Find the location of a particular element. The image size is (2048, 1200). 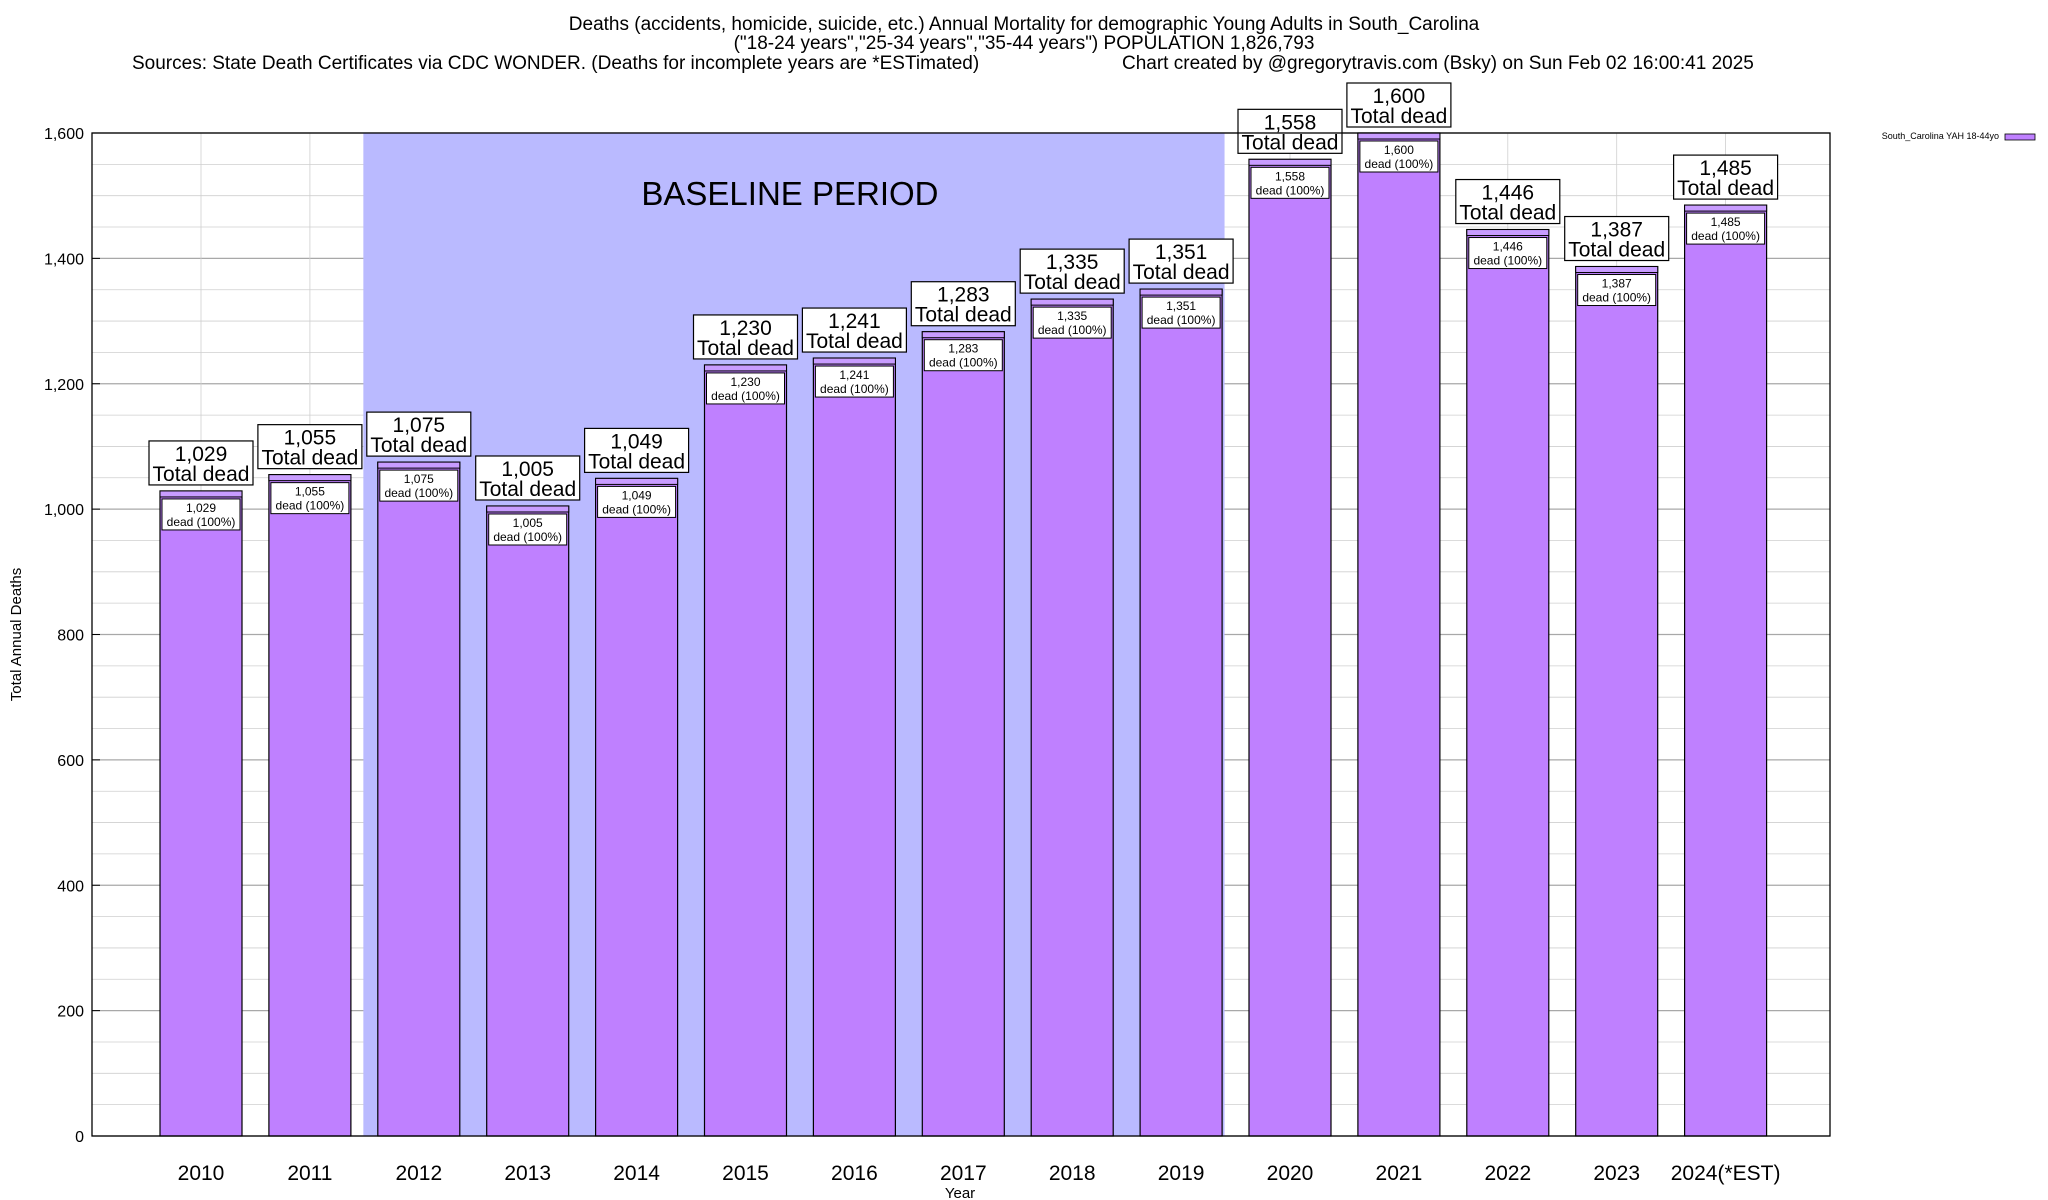

legend-swatch is located at coordinates (2020, 137).